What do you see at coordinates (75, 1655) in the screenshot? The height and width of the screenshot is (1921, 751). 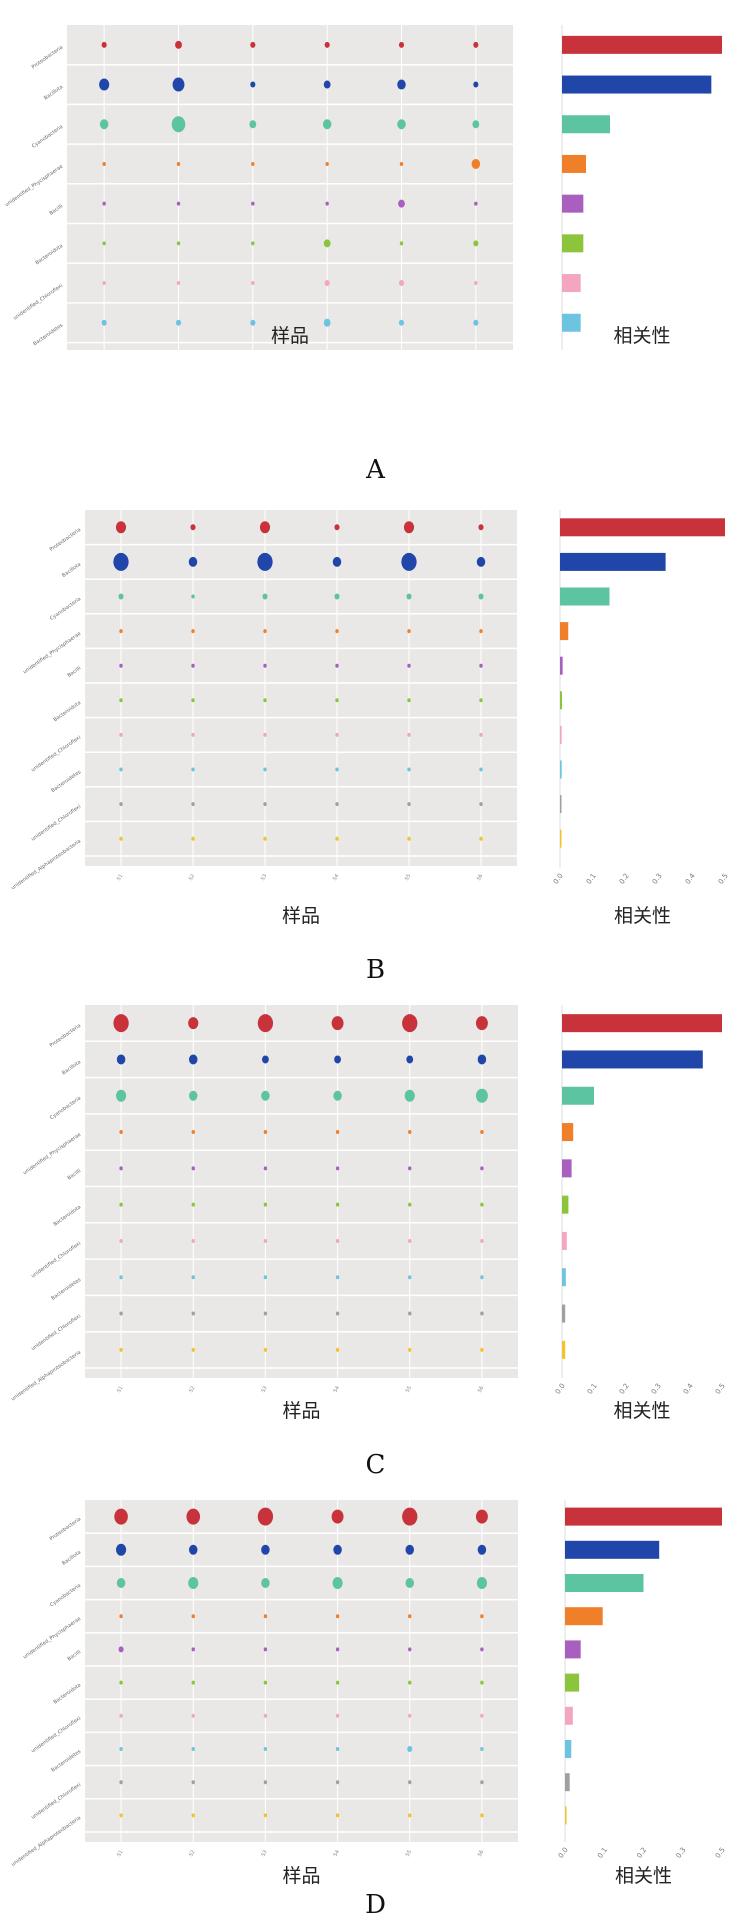 I see `category-label: Bacilli` at bounding box center [75, 1655].